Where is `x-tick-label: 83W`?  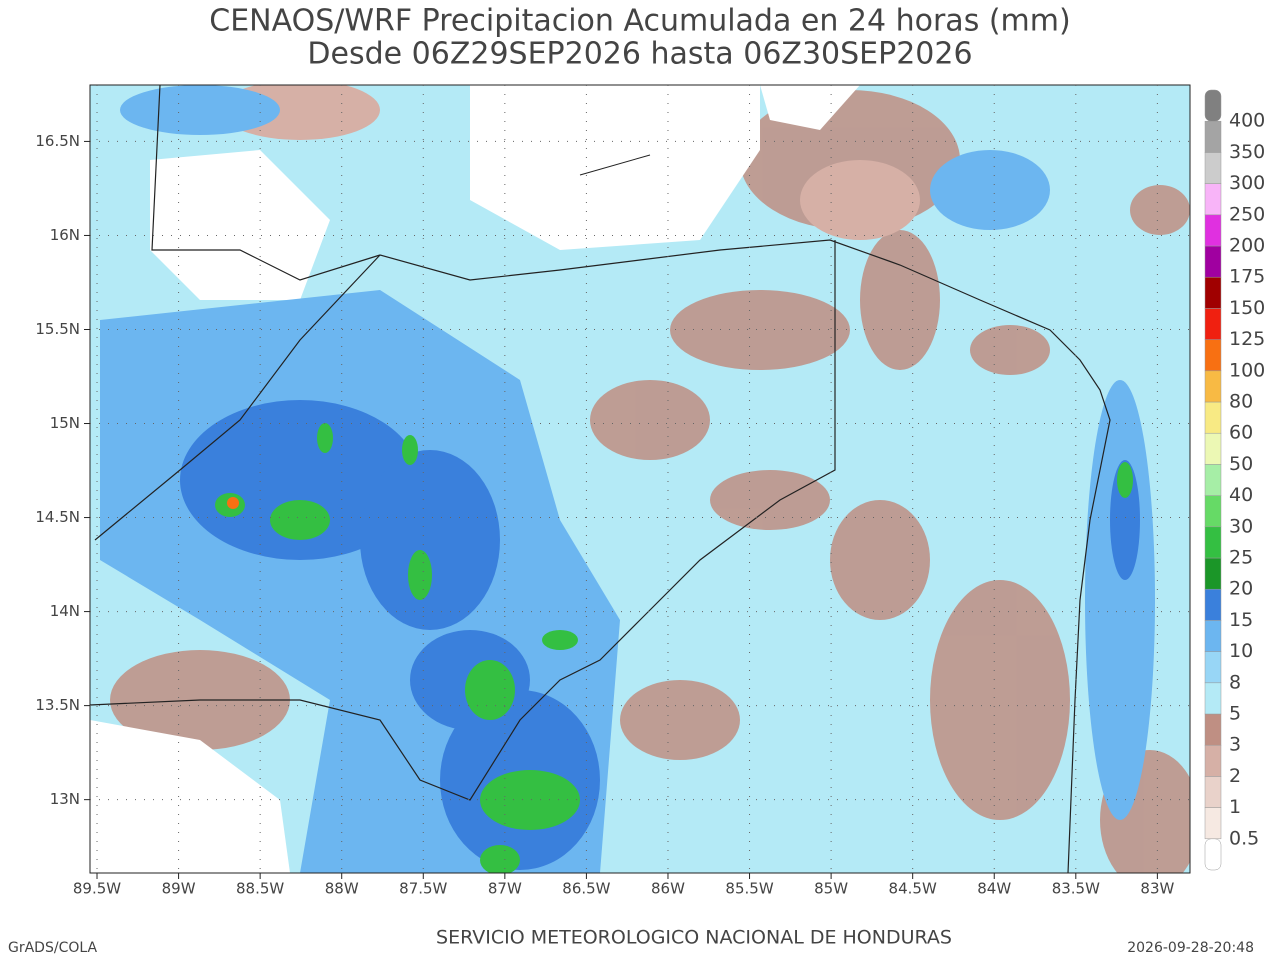
x-tick-label: 83W is located at coordinates (1157, 889).